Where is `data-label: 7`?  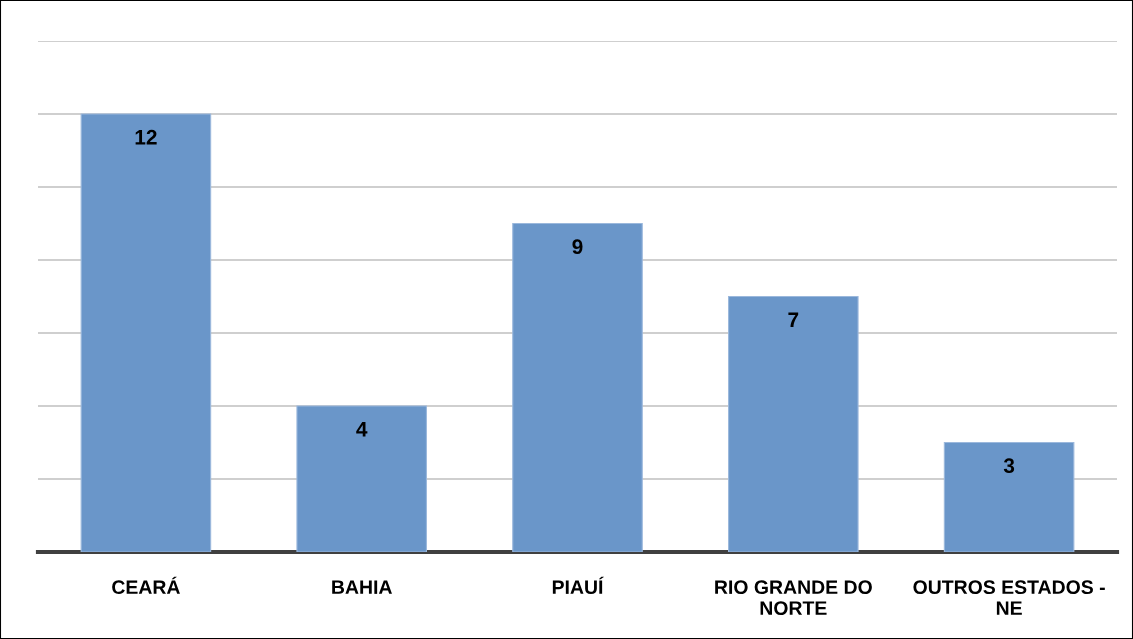 data-label: 7 is located at coordinates (793, 319).